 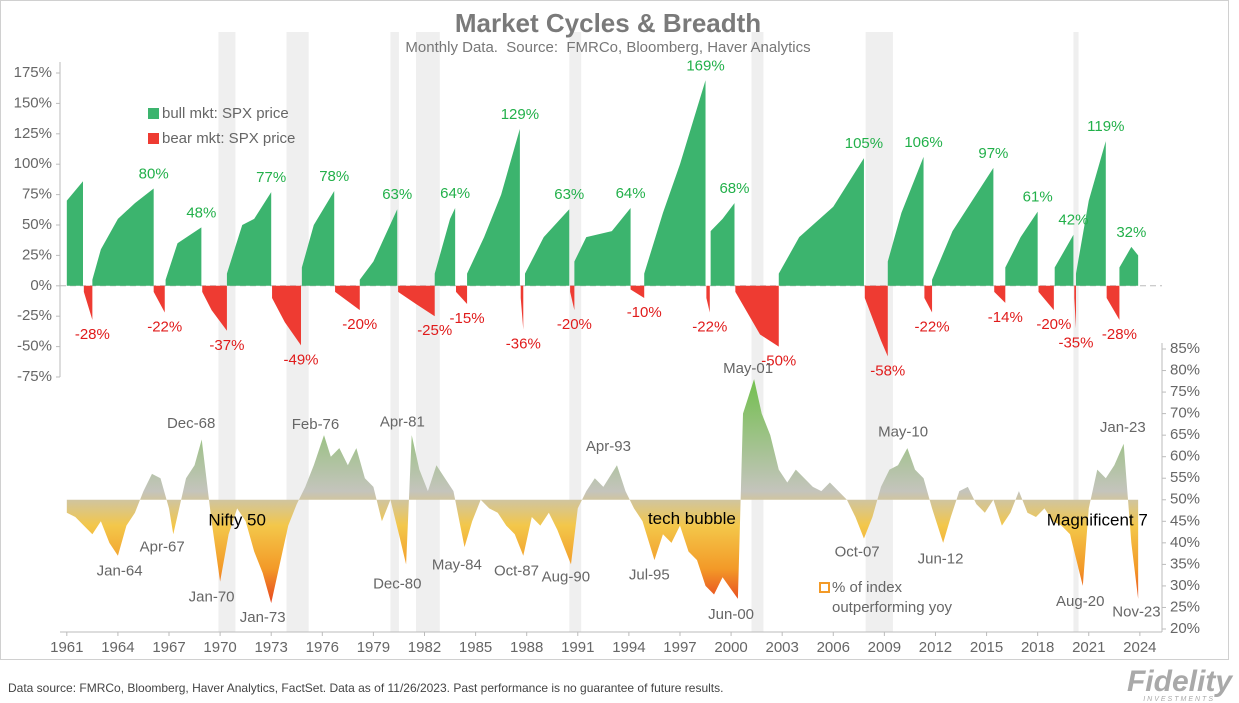 What do you see at coordinates (903, 432) in the screenshot?
I see `annotation: May-10` at bounding box center [903, 432].